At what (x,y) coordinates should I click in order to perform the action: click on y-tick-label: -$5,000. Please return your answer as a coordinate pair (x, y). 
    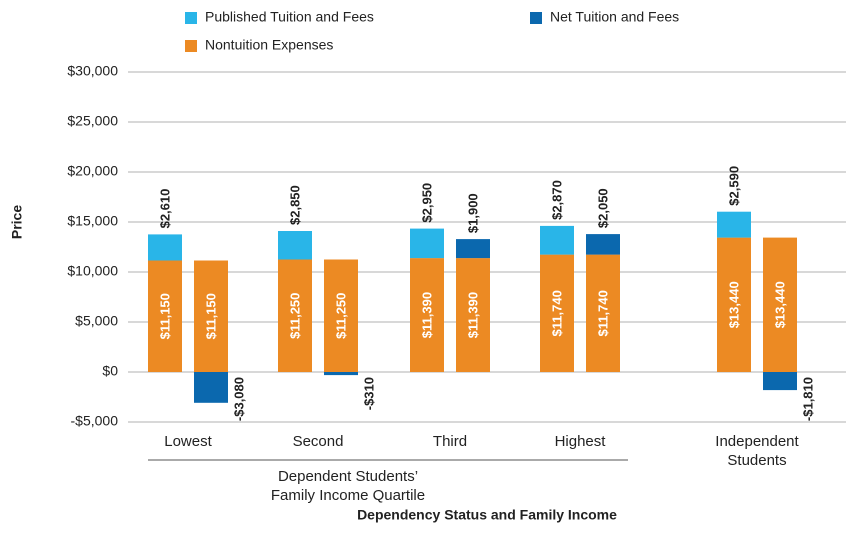
    Looking at the image, I should click on (95, 421).